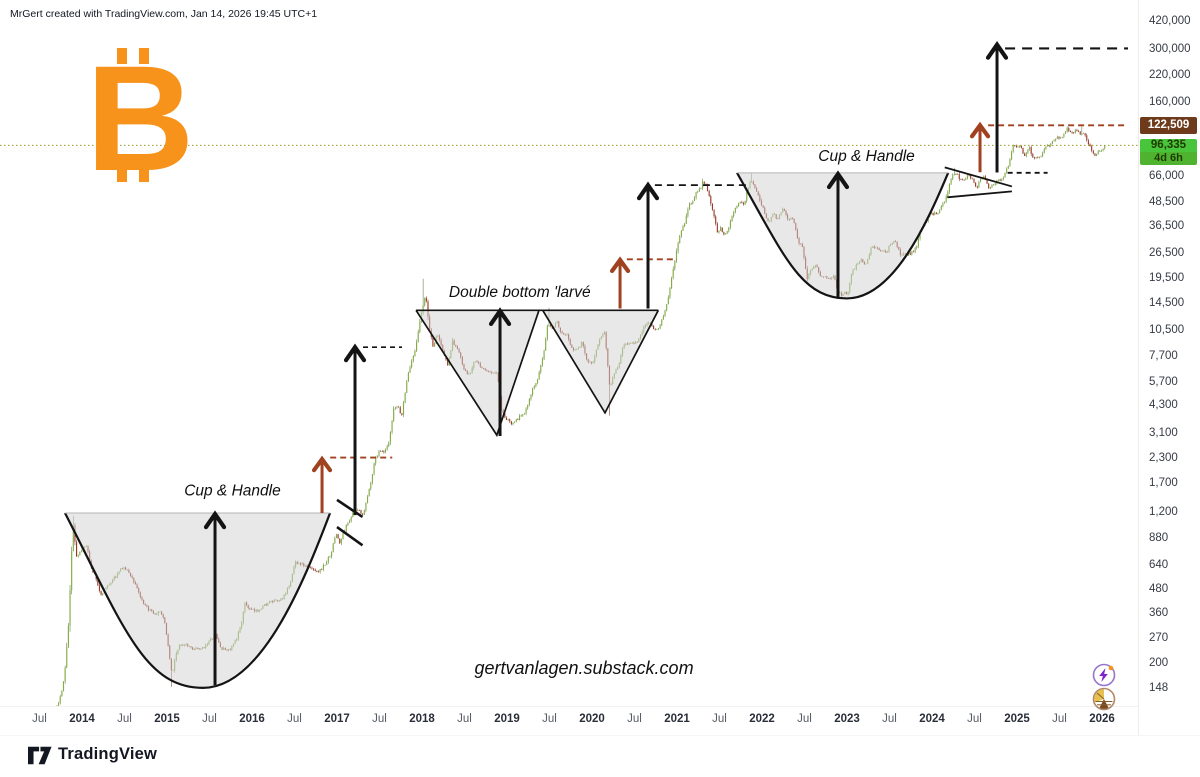 Image resolution: width=1200 pixels, height=777 pixels. Describe the element at coordinates (1170, 49) in the screenshot. I see `price-tick-label: 300,000` at that location.